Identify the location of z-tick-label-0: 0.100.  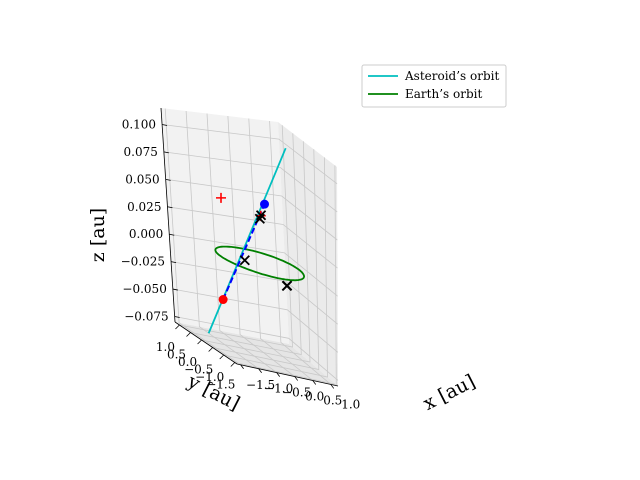
(139, 124).